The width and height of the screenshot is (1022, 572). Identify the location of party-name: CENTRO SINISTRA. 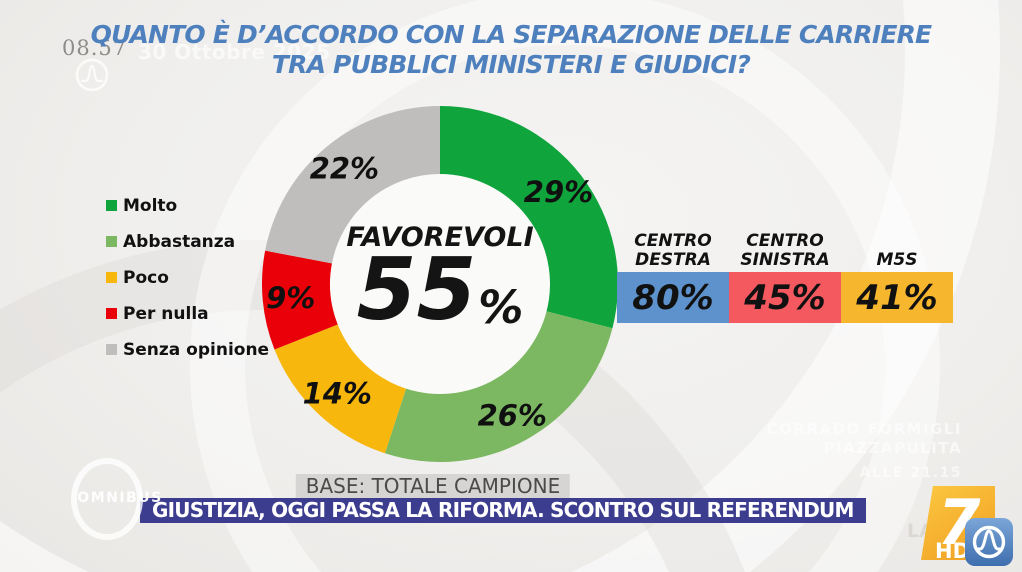
(785, 250).